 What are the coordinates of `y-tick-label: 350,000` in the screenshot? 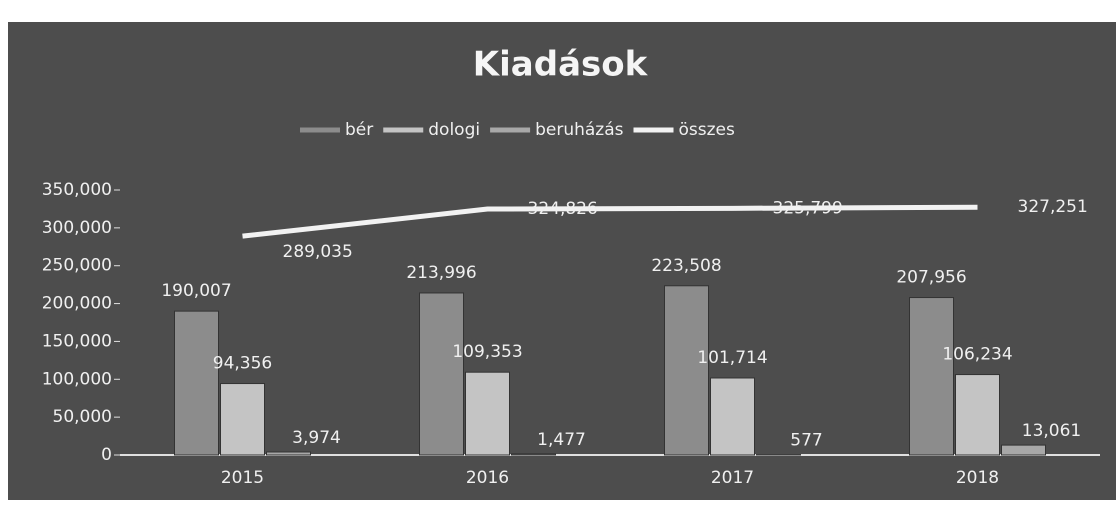 It's located at (77, 190).